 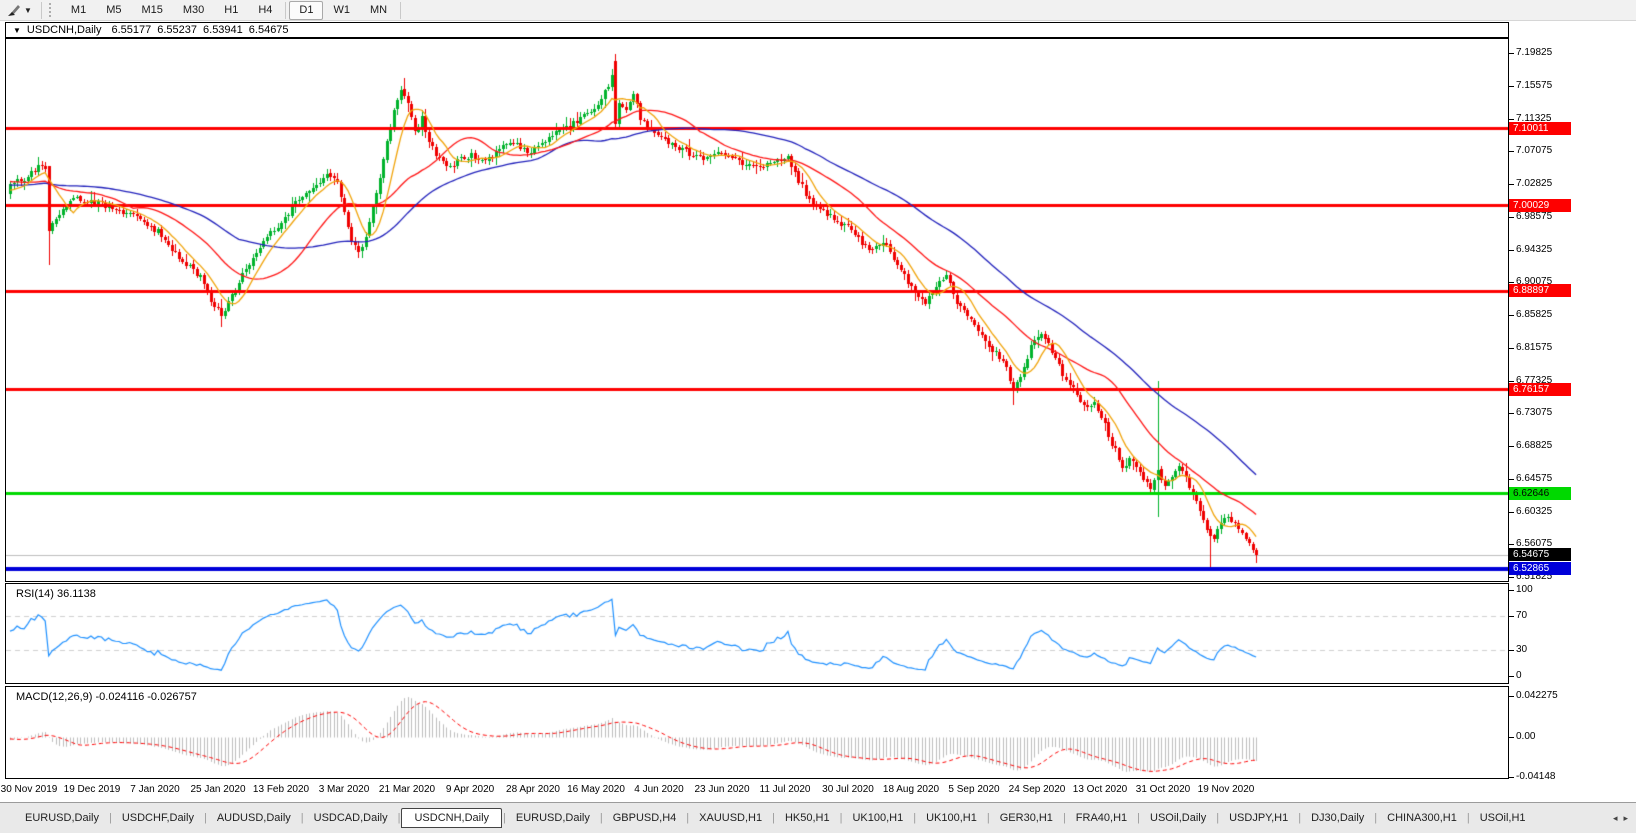 I want to click on current-price-badge: 6.54675, so click(x=1540, y=554).